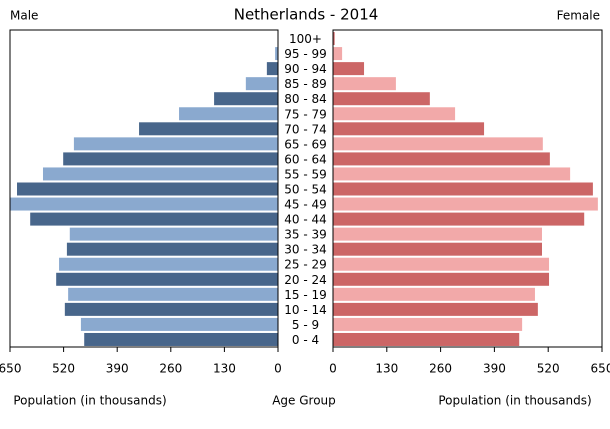  What do you see at coordinates (305, 325) in the screenshot?
I see `age-label: 5 - 9` at bounding box center [305, 325].